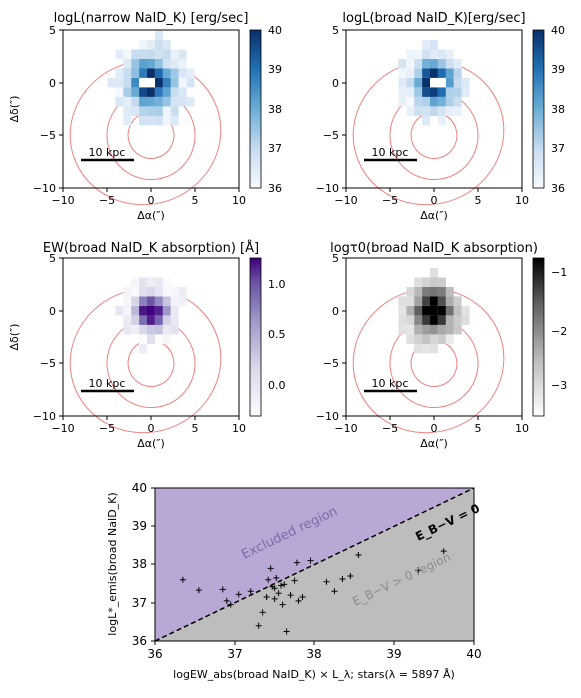 This screenshot has width=581, height=698. I want to click on x-axis-label: Δα(″), so click(150, 443).